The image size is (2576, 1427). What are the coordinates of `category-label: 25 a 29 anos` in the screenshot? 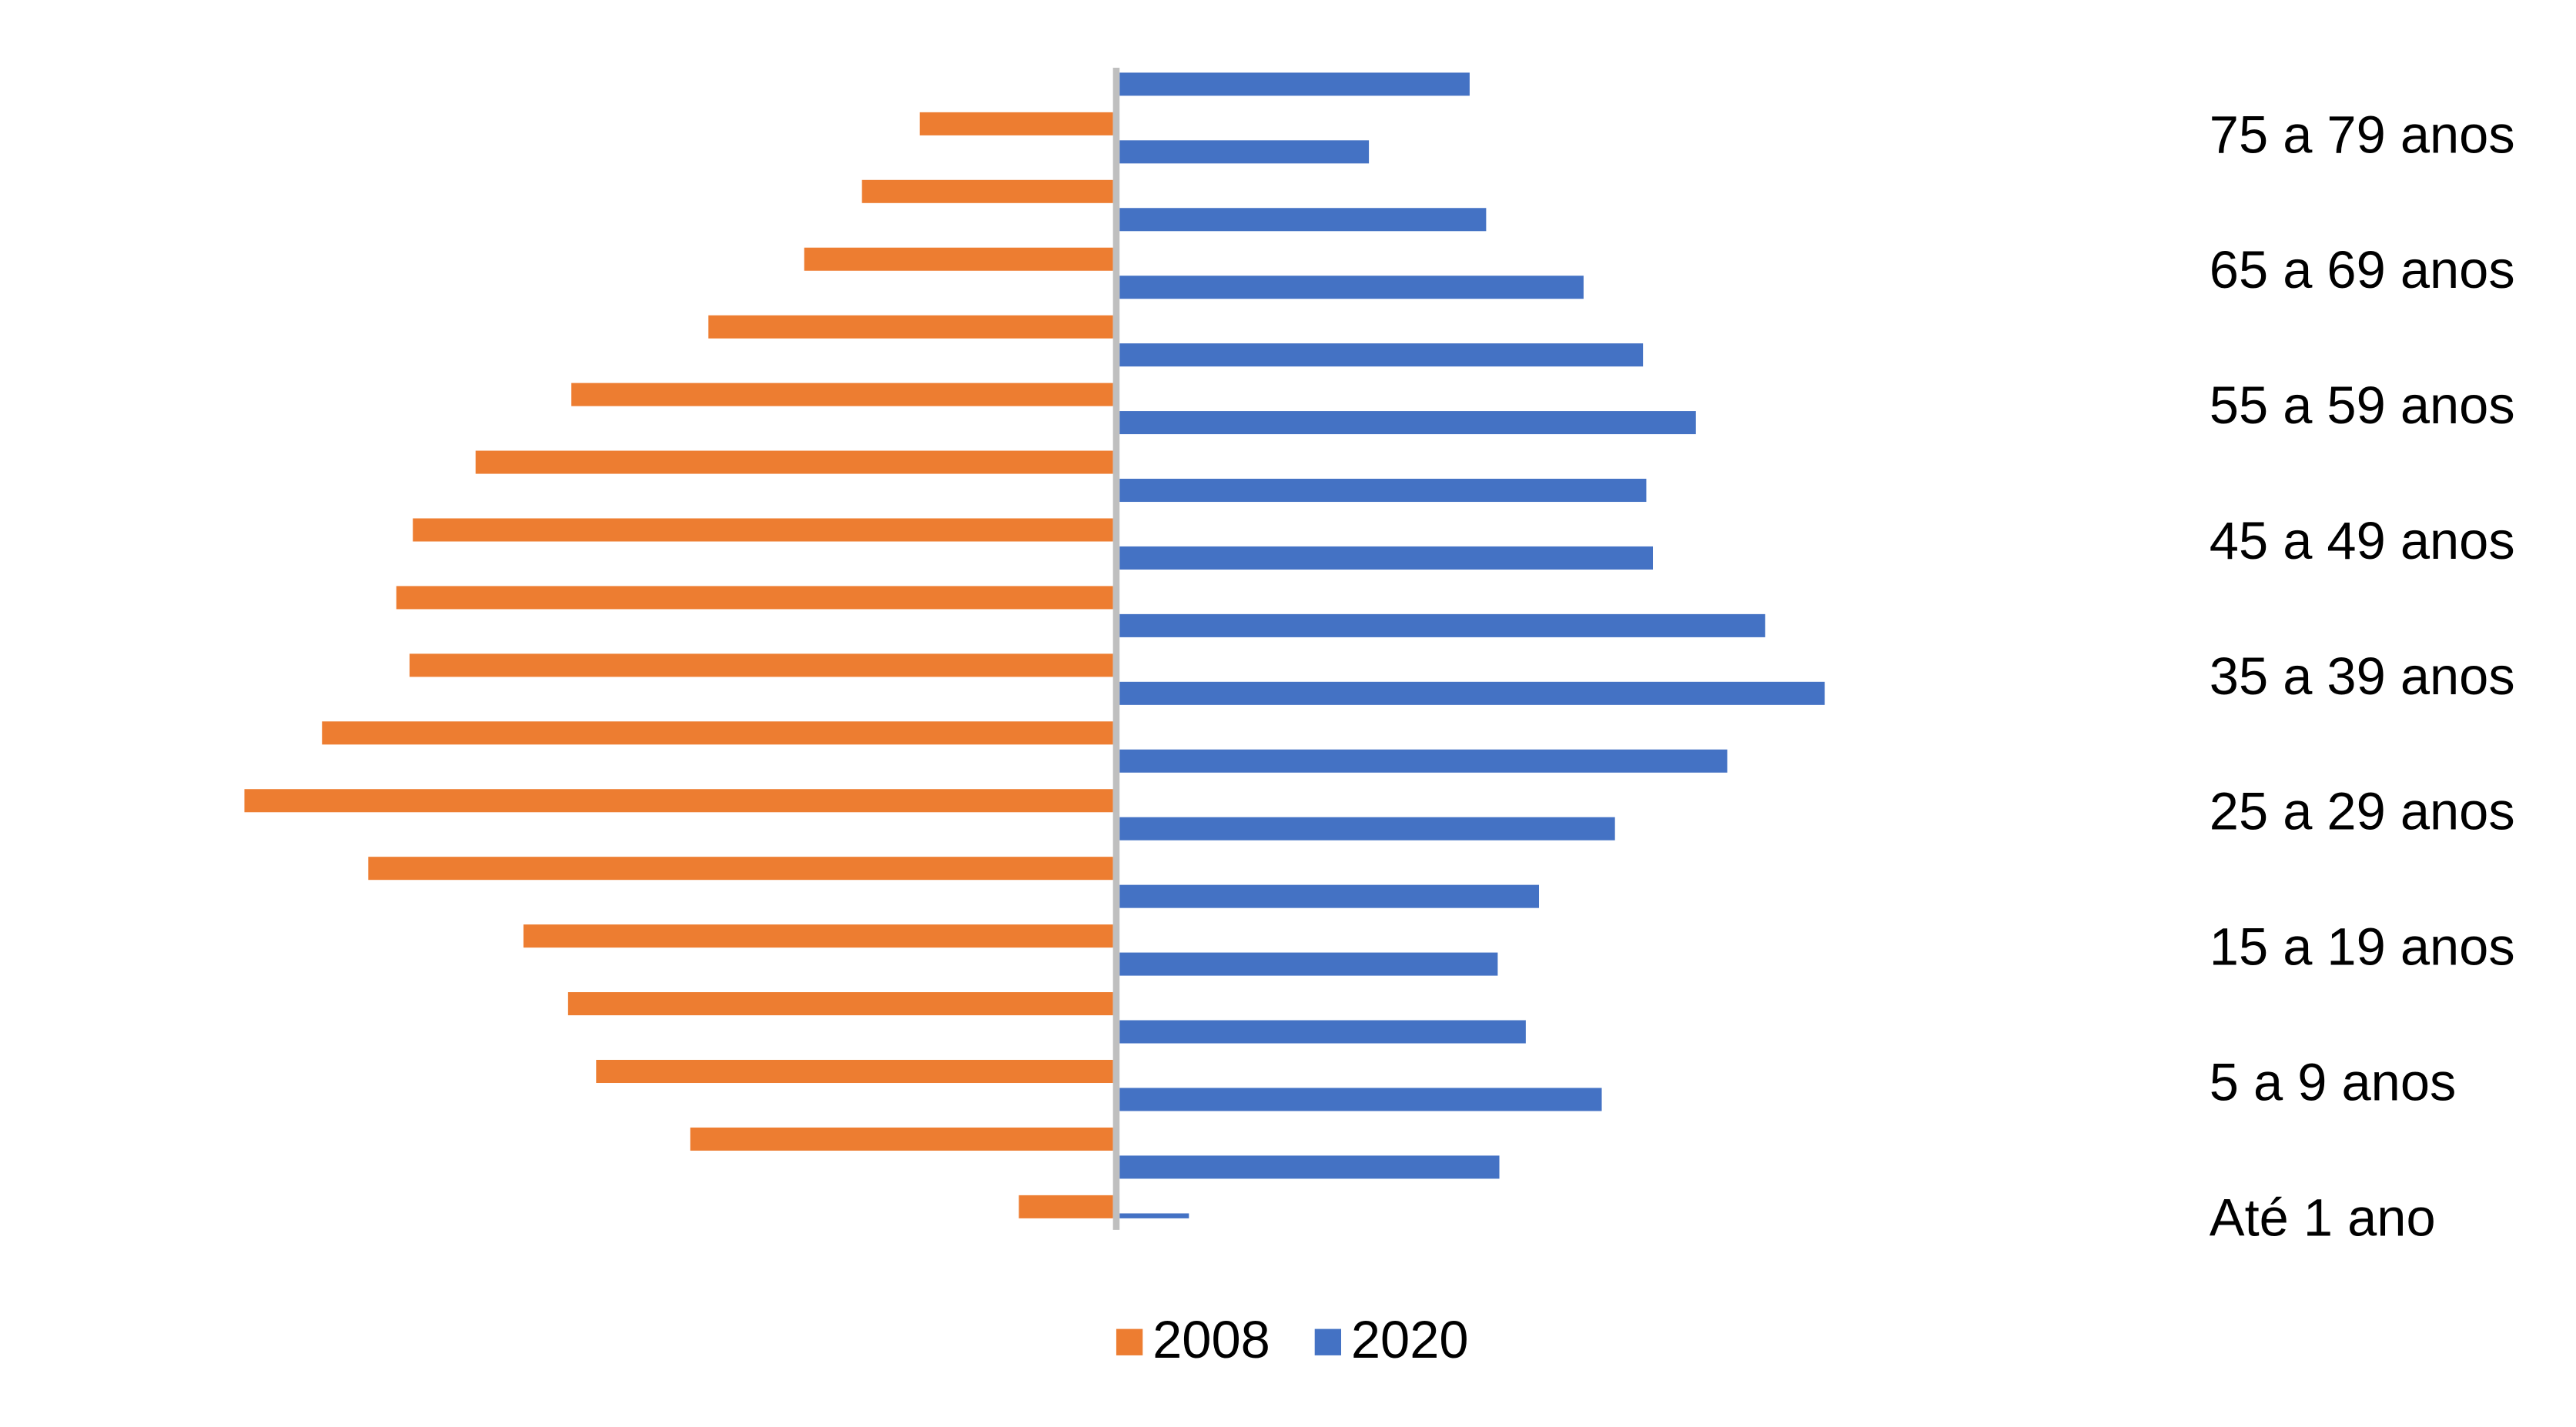 It's located at (2362, 811).